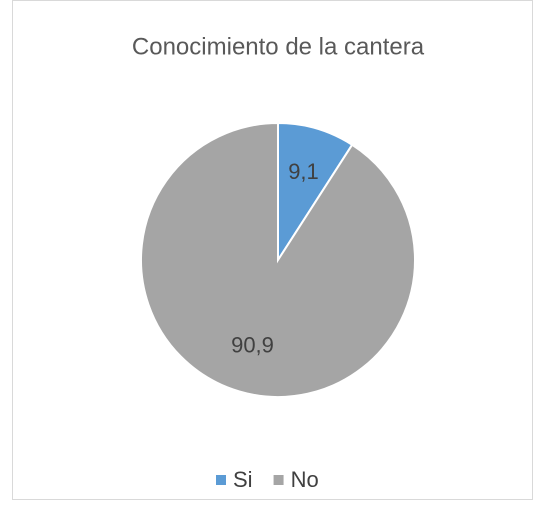 Image resolution: width=535 pixels, height=520 pixels. Describe the element at coordinates (252, 345) in the screenshot. I see `data-label: 90,9` at that location.